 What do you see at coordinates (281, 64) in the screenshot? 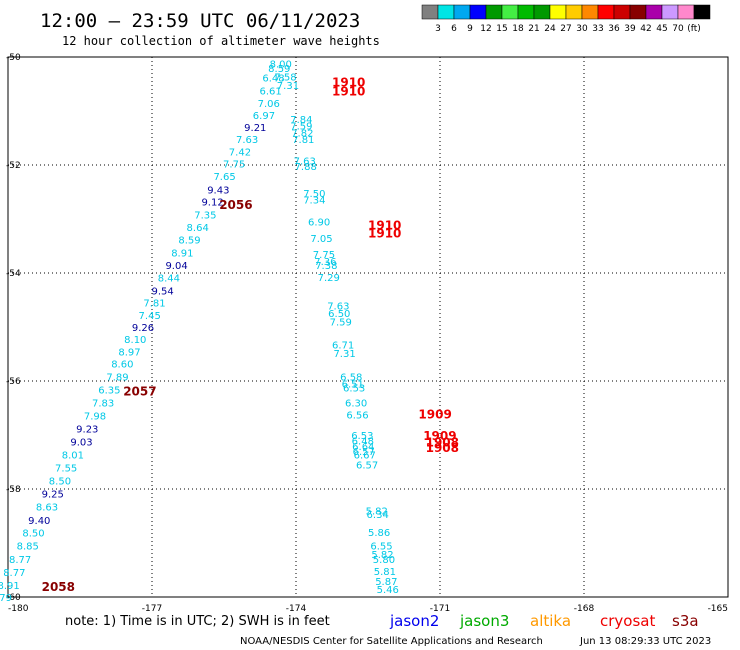
I see `wave-height-value: 8.00` at bounding box center [281, 64].